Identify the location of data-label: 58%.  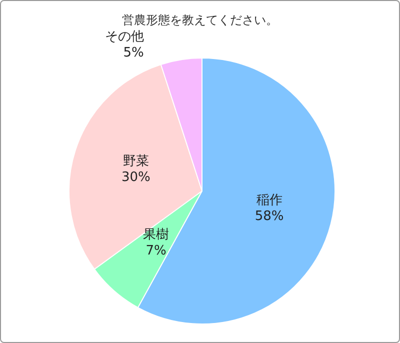
(269, 216).